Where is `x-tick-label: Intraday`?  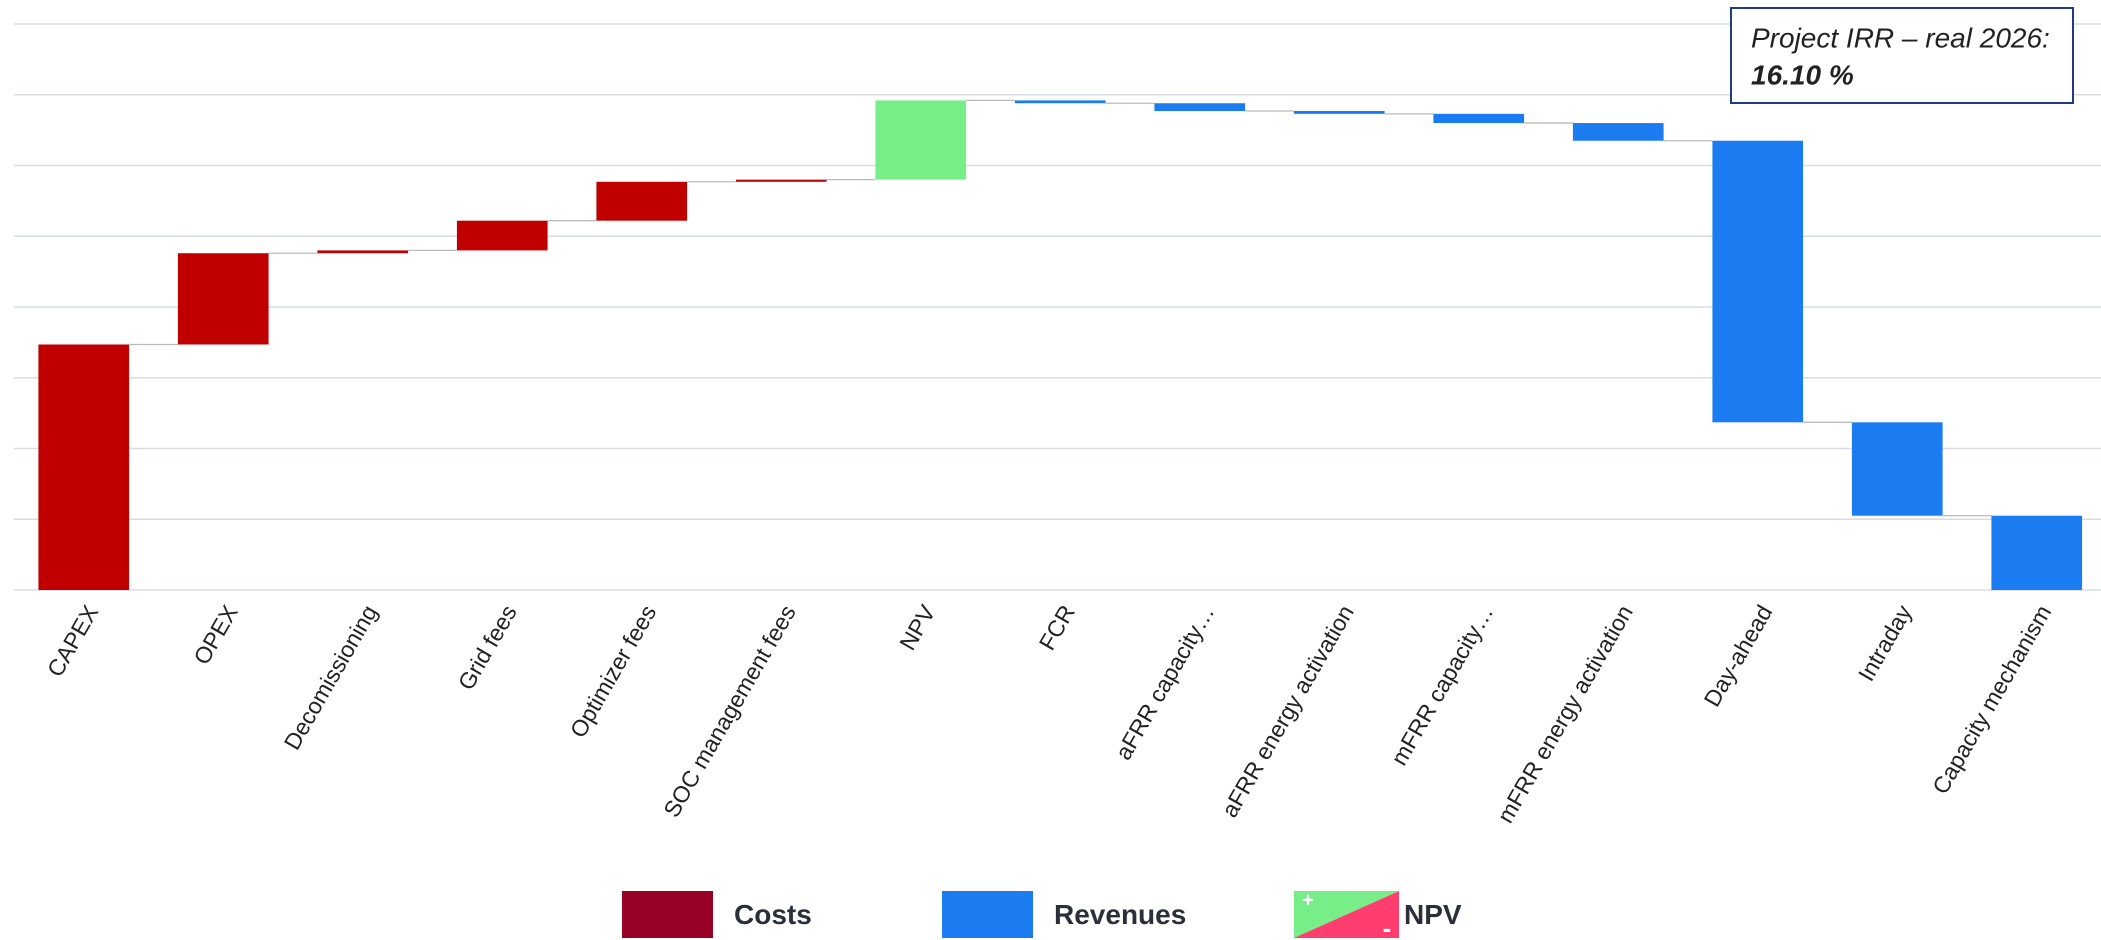
x-tick-label: Intraday is located at coordinates (1885, 642).